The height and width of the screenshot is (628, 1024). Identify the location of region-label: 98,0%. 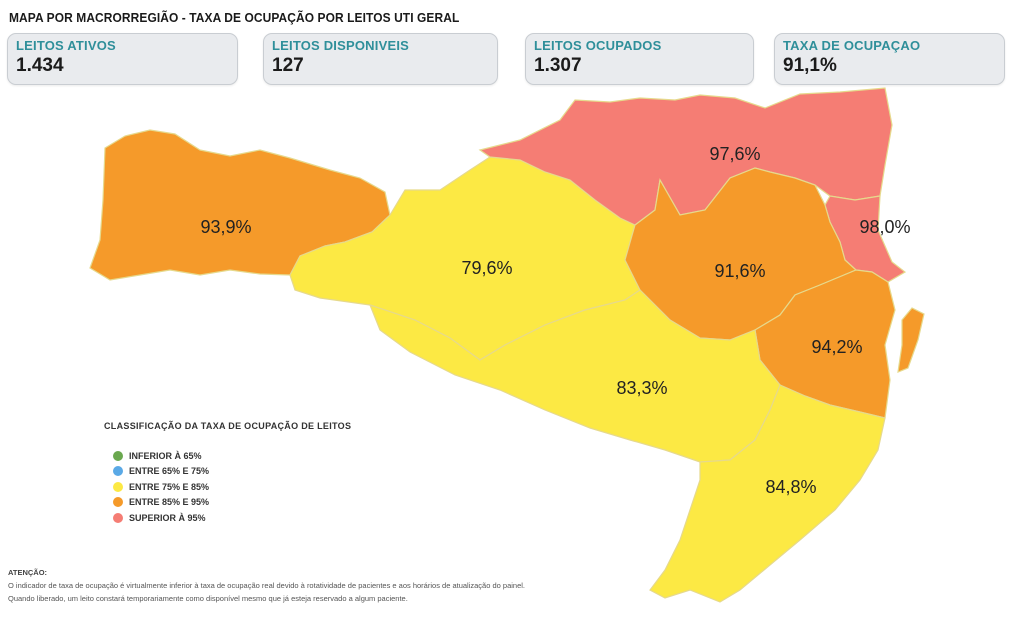
(884, 227).